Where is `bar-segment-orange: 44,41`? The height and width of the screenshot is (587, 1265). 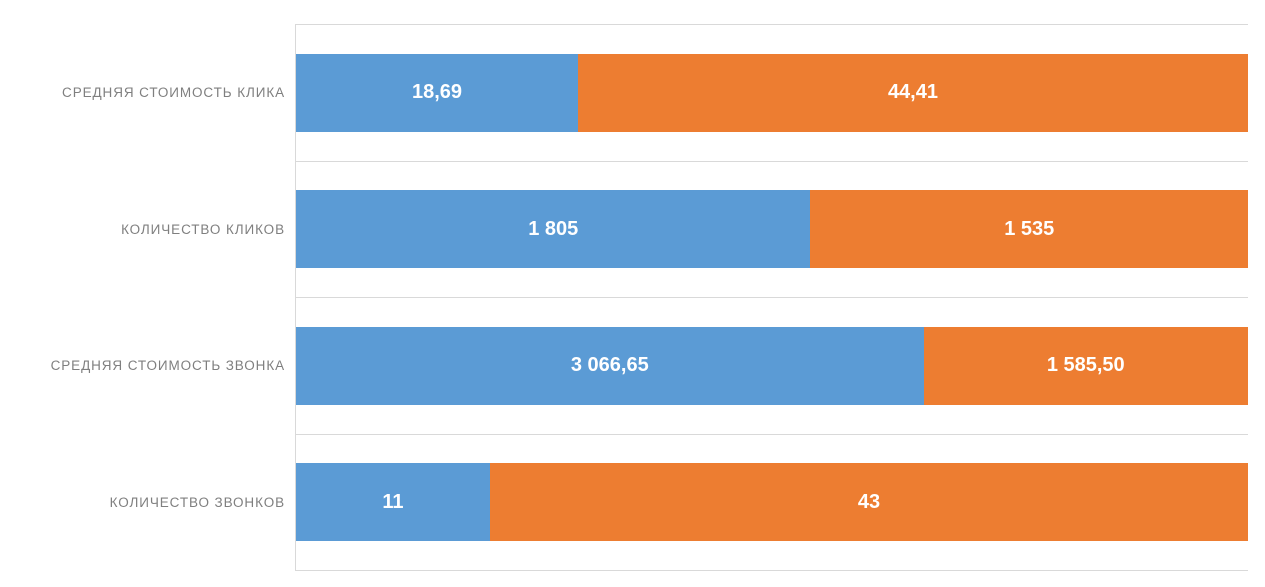
bar-segment-orange: 44,41 is located at coordinates (912, 92).